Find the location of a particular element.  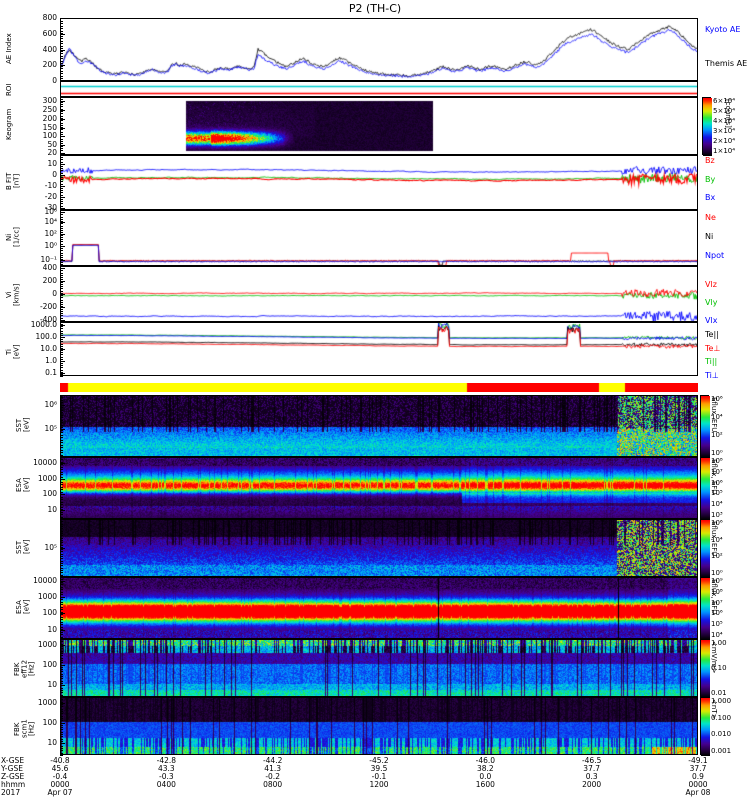

panel-esa-electron is located at coordinates (379, 488).